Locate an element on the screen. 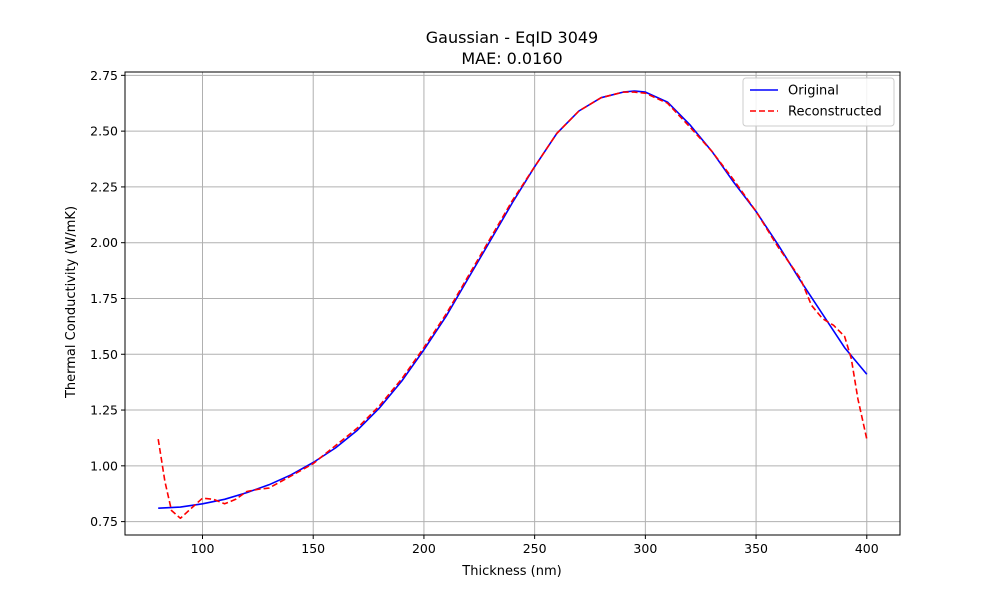  chart-subtitle: MAE: 0.0160 is located at coordinates (511, 58).